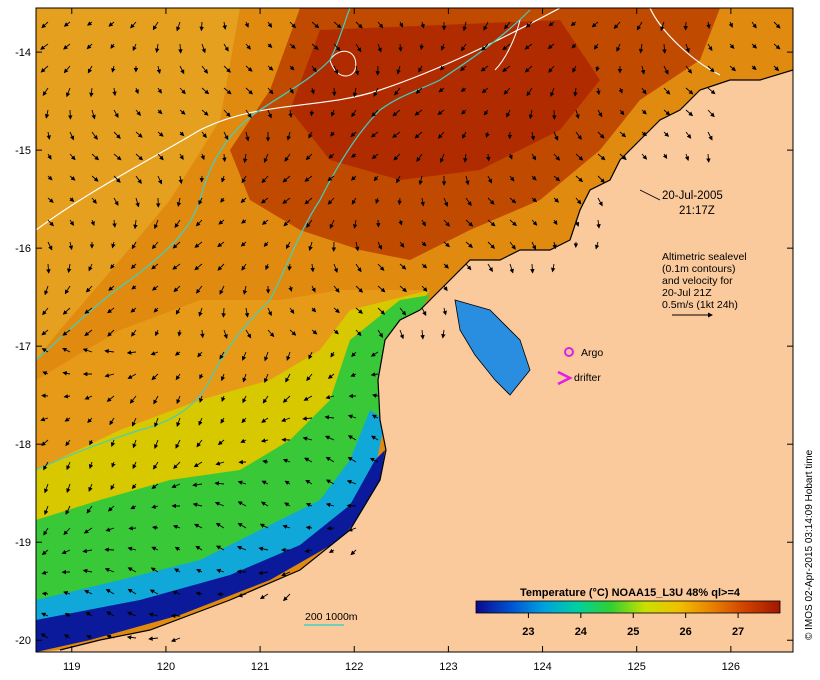 The width and height of the screenshot is (820, 680). What do you see at coordinates (492, 347) in the screenshot?
I see `king-sound-inlet` at bounding box center [492, 347].